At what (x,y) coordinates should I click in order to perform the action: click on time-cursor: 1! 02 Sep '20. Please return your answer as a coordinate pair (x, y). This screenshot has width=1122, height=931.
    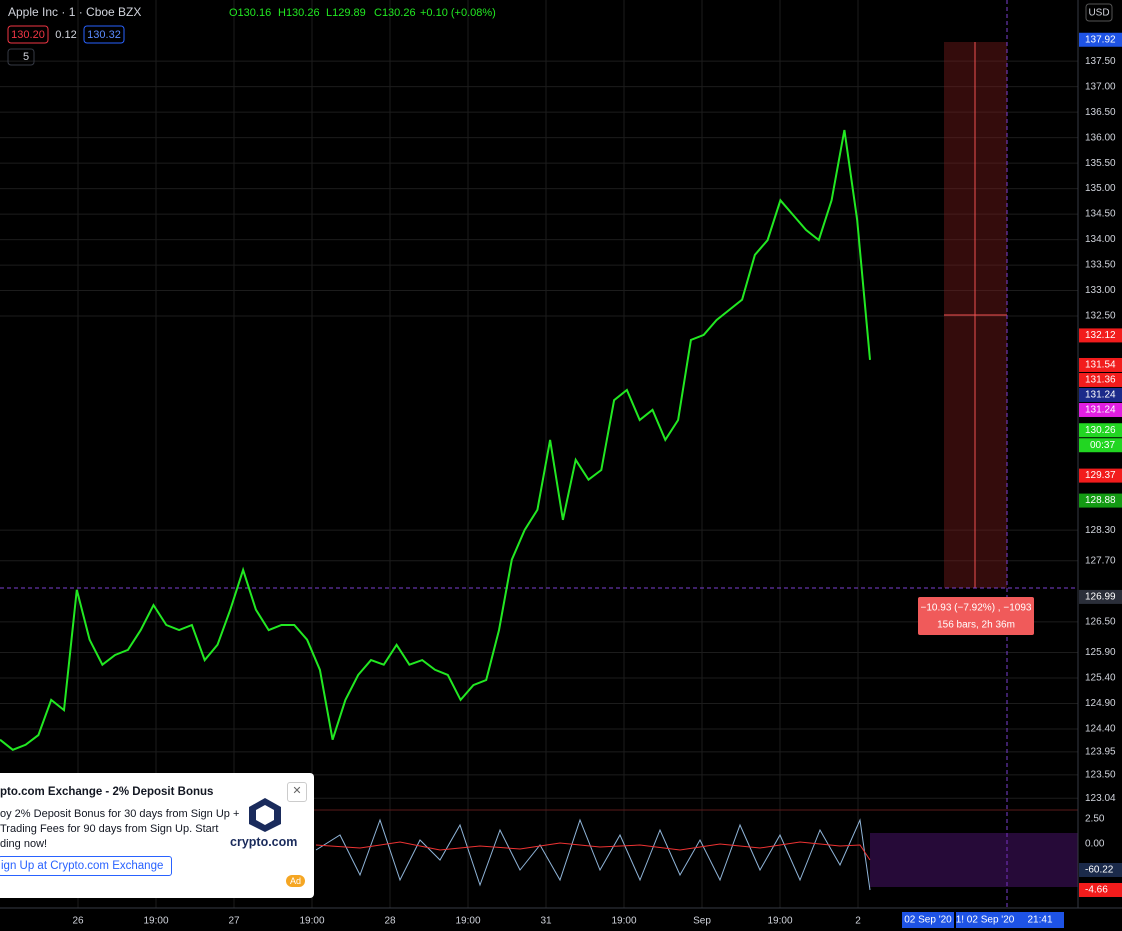
    Looking at the image, I should click on (985, 920).